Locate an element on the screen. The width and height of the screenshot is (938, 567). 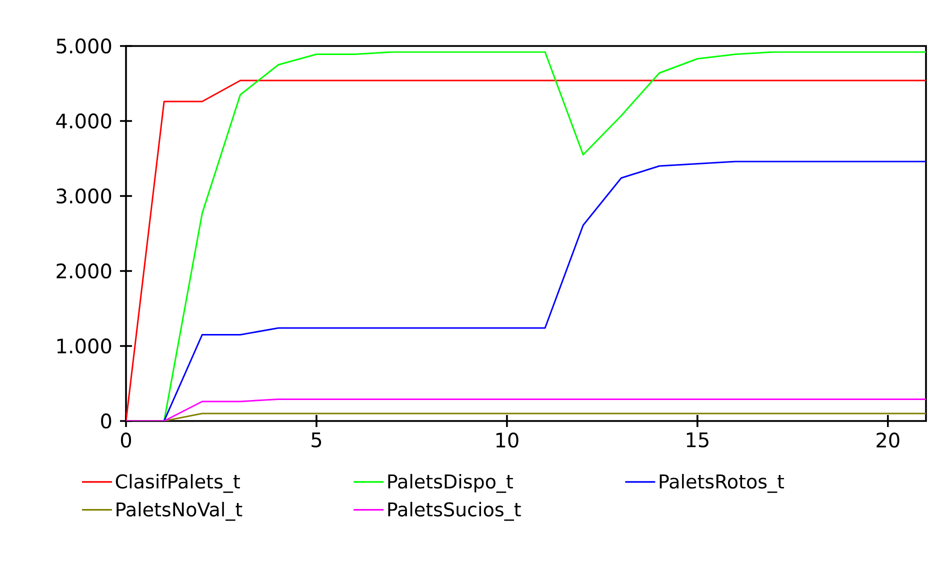
legend-label: PaletsDispo_t is located at coordinates (450, 483).